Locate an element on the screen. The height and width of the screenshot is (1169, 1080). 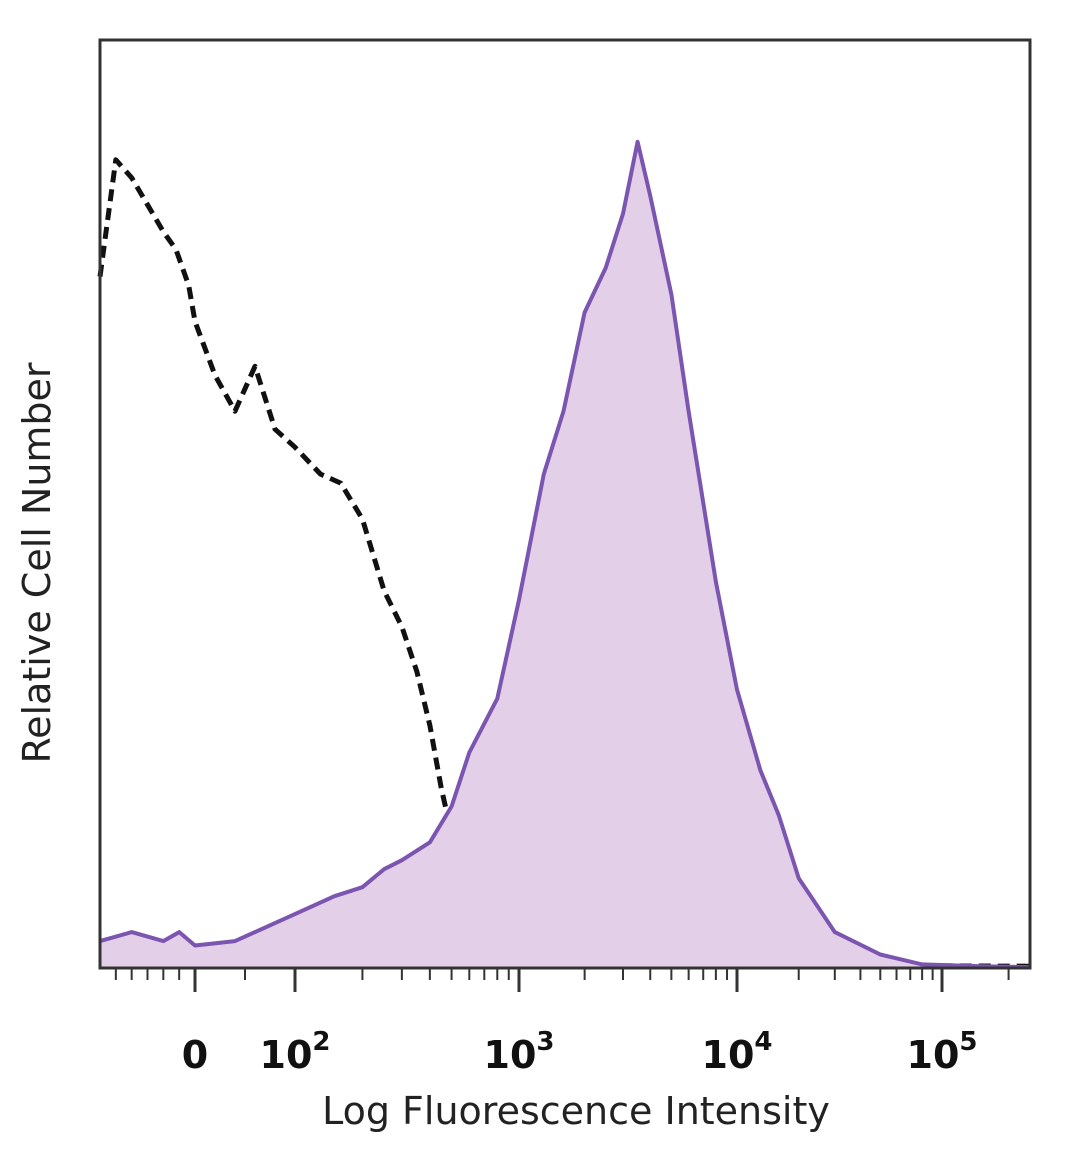
x-tick-label: 105 is located at coordinates (942, 1052).